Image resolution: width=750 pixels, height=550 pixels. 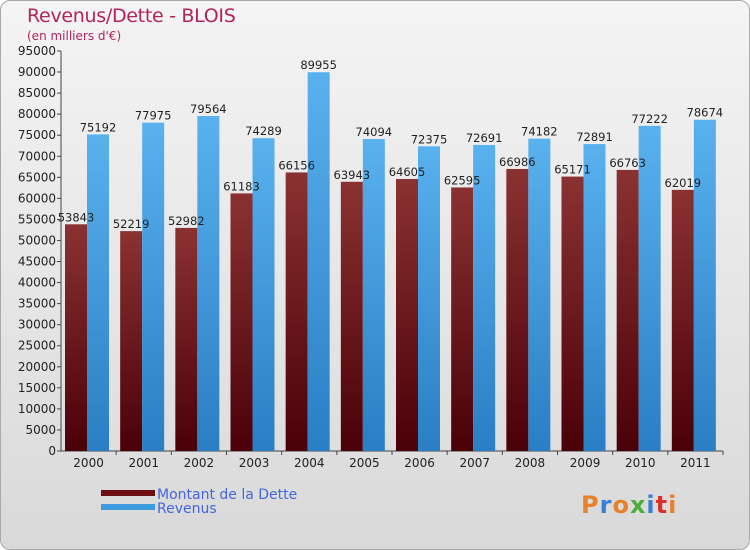 What do you see at coordinates (572, 170) in the screenshot?
I see `value-label-dette: 65171` at bounding box center [572, 170].